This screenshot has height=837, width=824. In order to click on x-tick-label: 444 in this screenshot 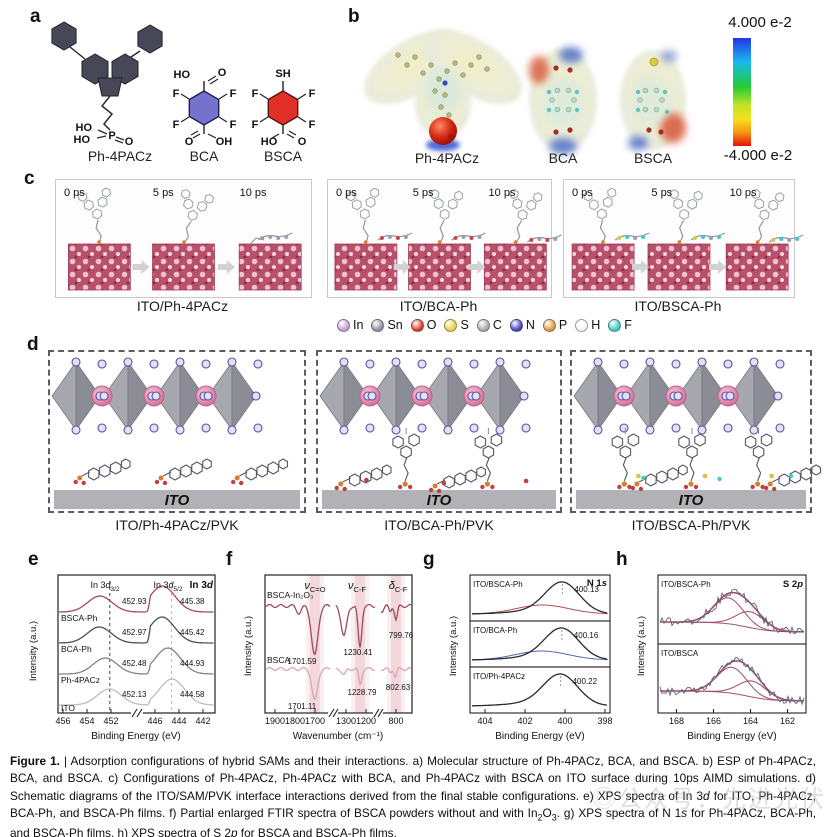, I will do `click(178, 721)`.